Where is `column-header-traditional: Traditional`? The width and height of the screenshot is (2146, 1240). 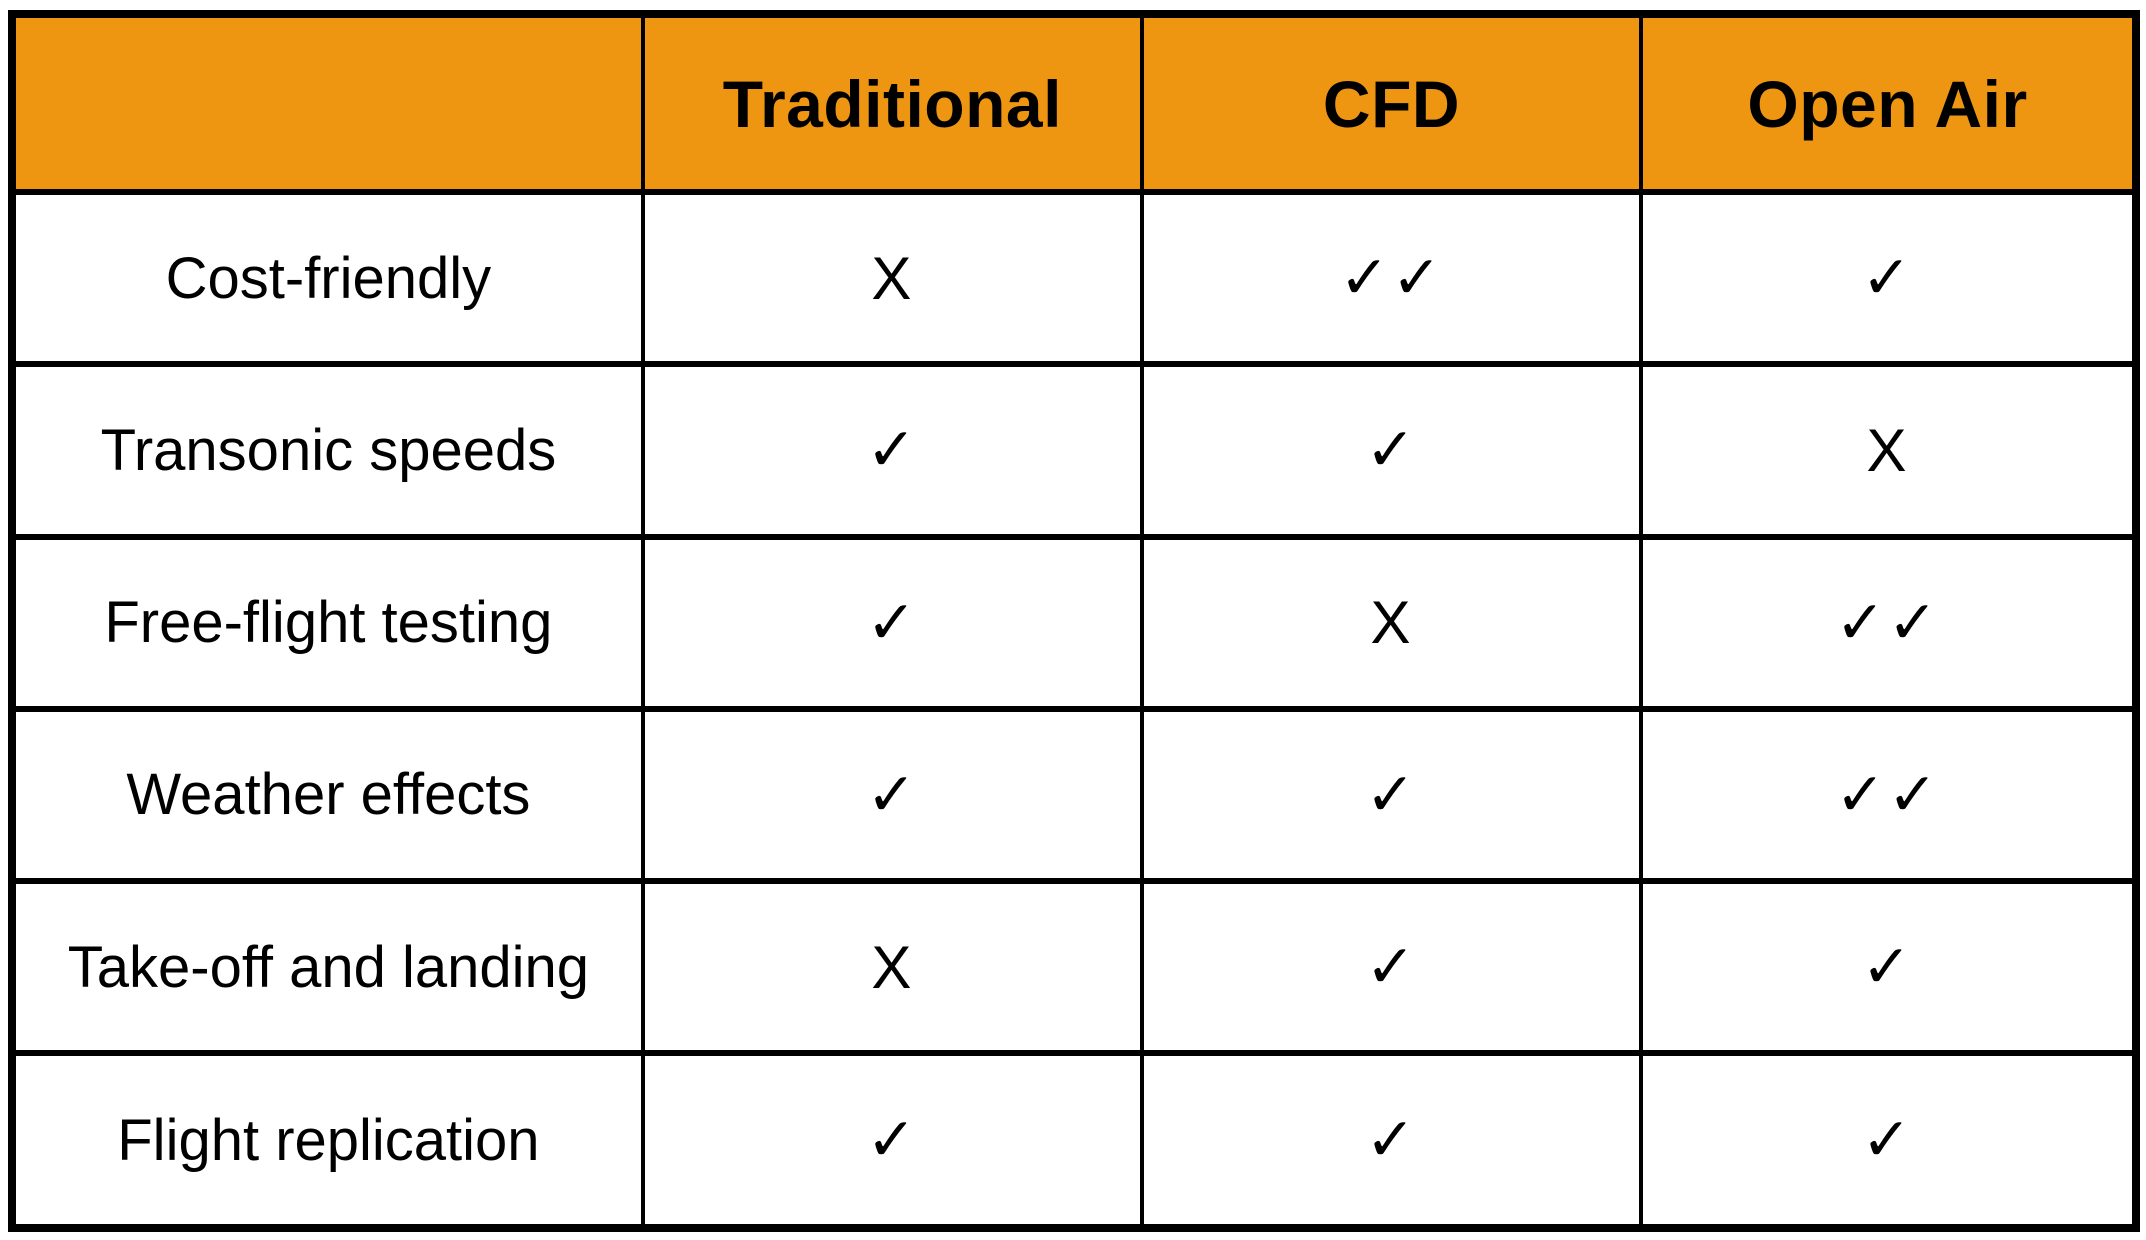
column-header-traditional: Traditional is located at coordinates (892, 103).